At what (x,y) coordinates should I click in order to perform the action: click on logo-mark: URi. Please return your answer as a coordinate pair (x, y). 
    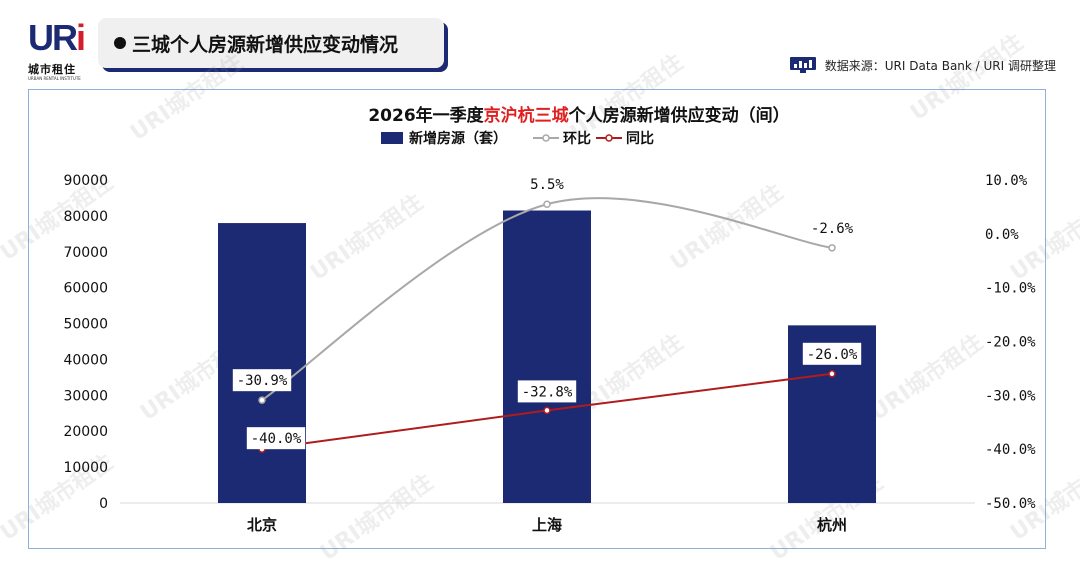
    Looking at the image, I should click on (57, 37).